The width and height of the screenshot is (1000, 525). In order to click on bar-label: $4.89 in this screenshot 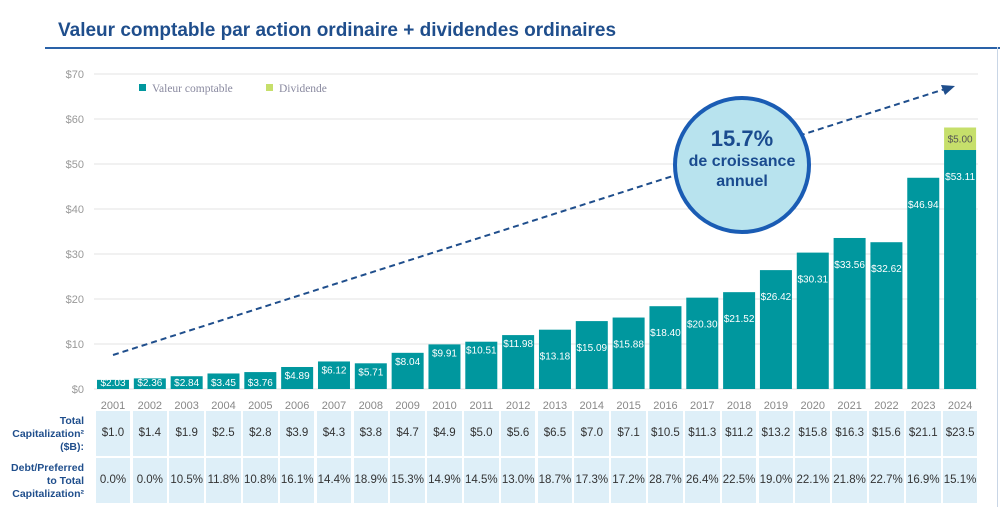, I will do `click(297, 376)`.